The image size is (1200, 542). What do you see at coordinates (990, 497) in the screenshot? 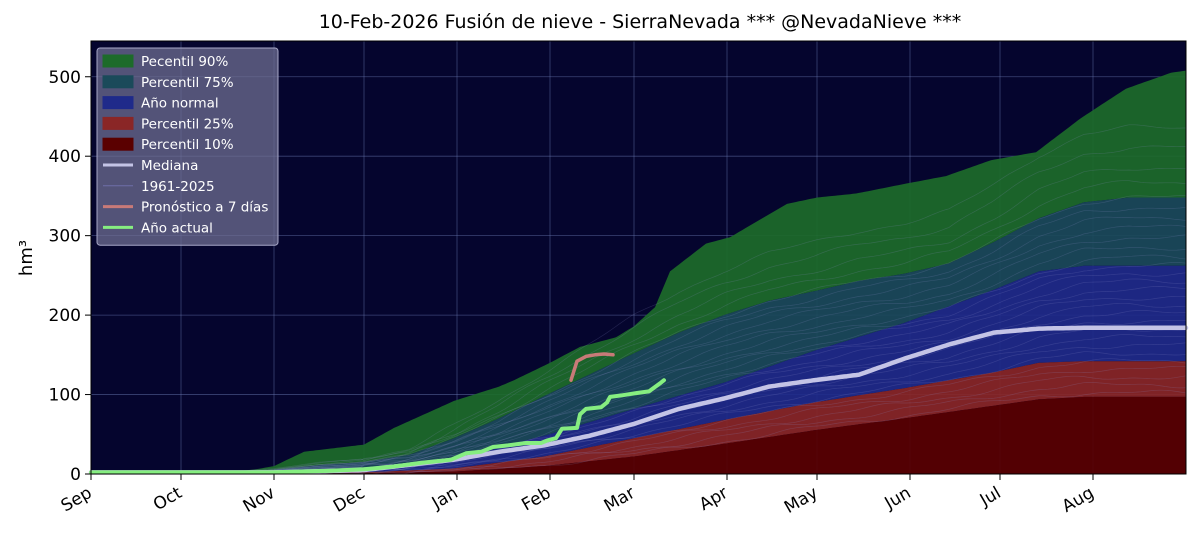
I see `x-tick-label: Jul` at bounding box center [990, 497].